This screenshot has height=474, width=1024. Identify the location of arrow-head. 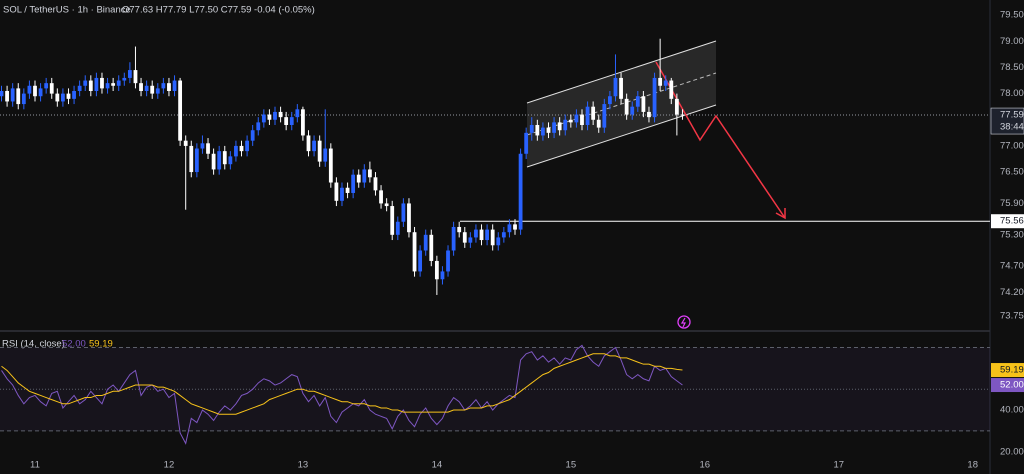
(780, 214).